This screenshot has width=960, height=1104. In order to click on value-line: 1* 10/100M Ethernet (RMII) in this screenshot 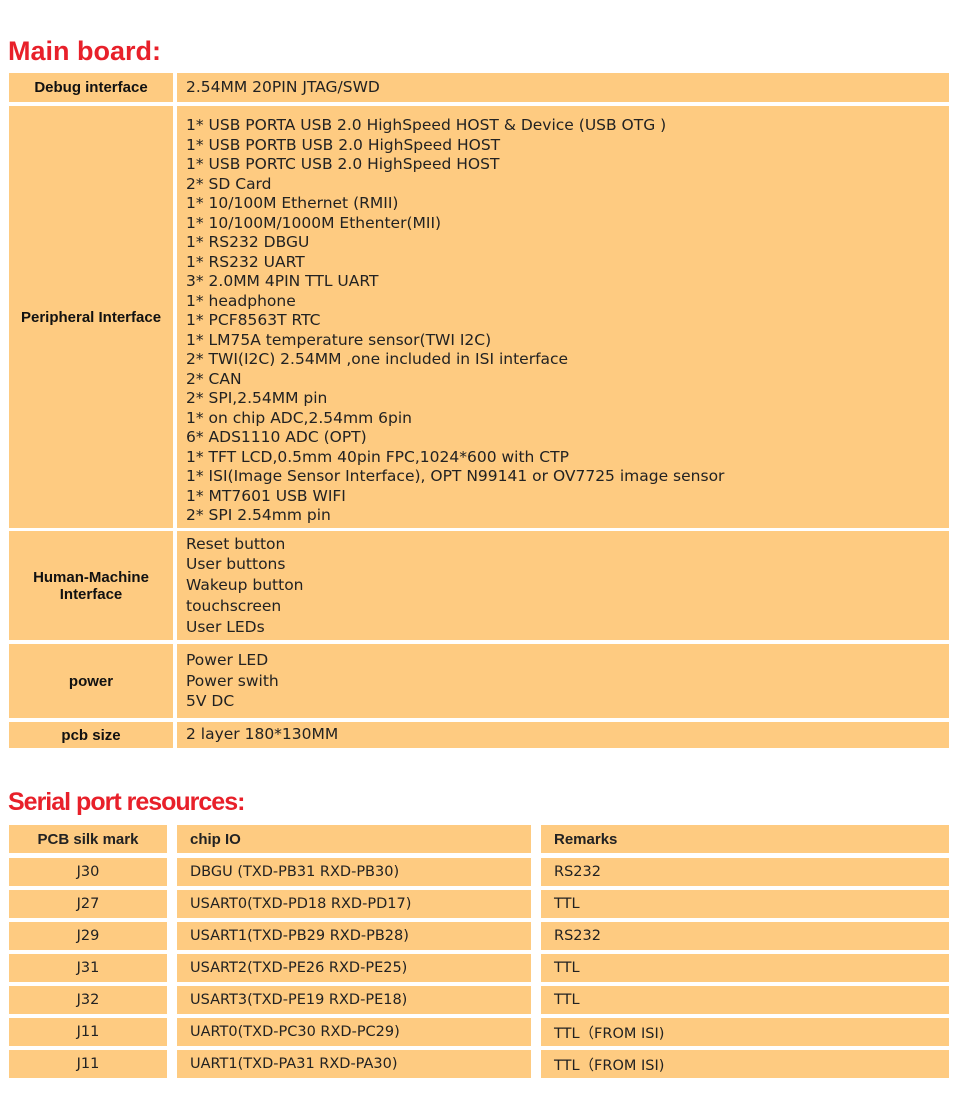, I will do `click(292, 203)`.